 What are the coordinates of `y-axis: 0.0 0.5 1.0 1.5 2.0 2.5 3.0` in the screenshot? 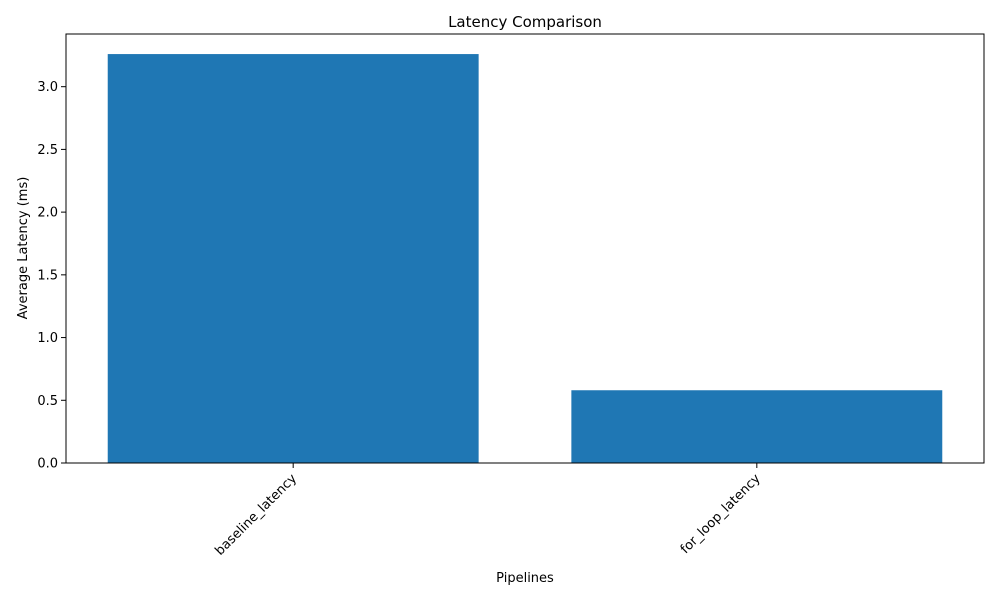 It's located at (51, 276).